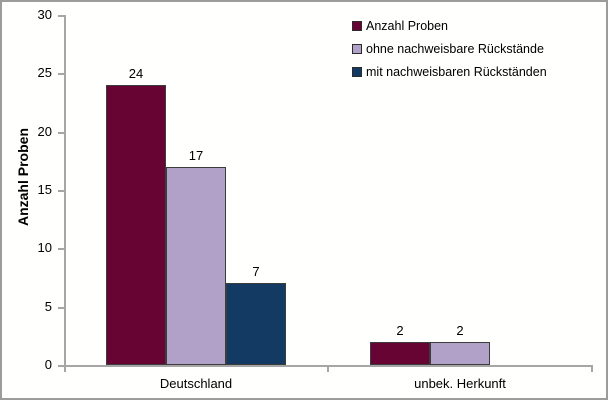 The image size is (608, 400). I want to click on bar-value-label: 7, so click(256, 272).